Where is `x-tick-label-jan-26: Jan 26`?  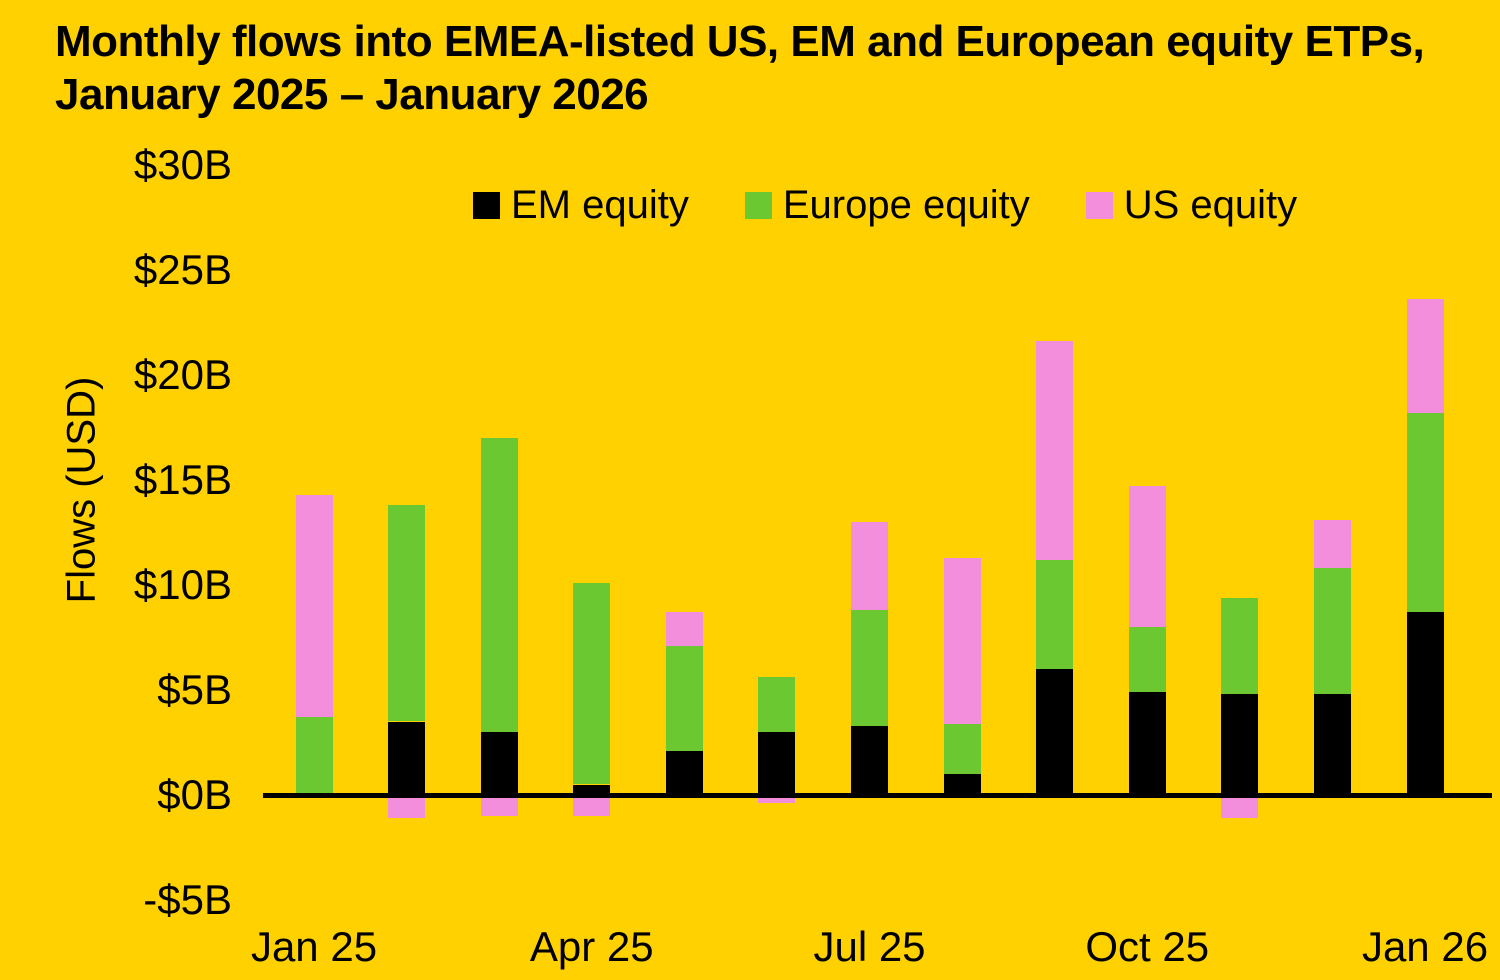 x-tick-label-jan-26: Jan 26 is located at coordinates (1425, 946).